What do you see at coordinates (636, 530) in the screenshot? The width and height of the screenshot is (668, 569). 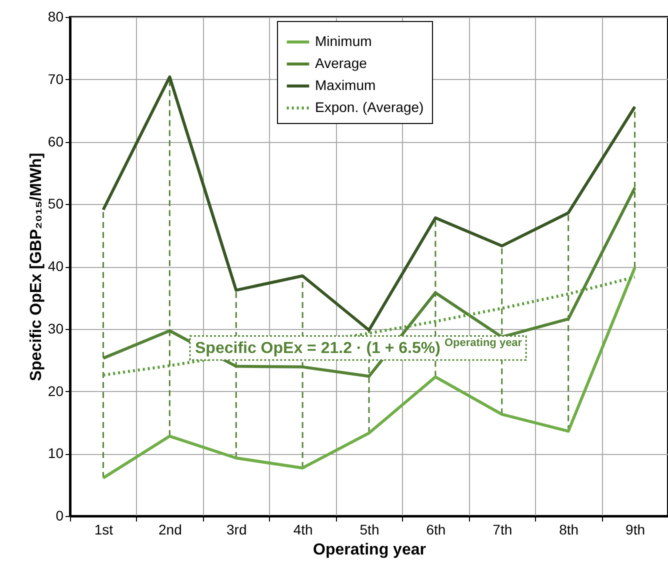 I see `x-tick-label: 9th` at bounding box center [636, 530].